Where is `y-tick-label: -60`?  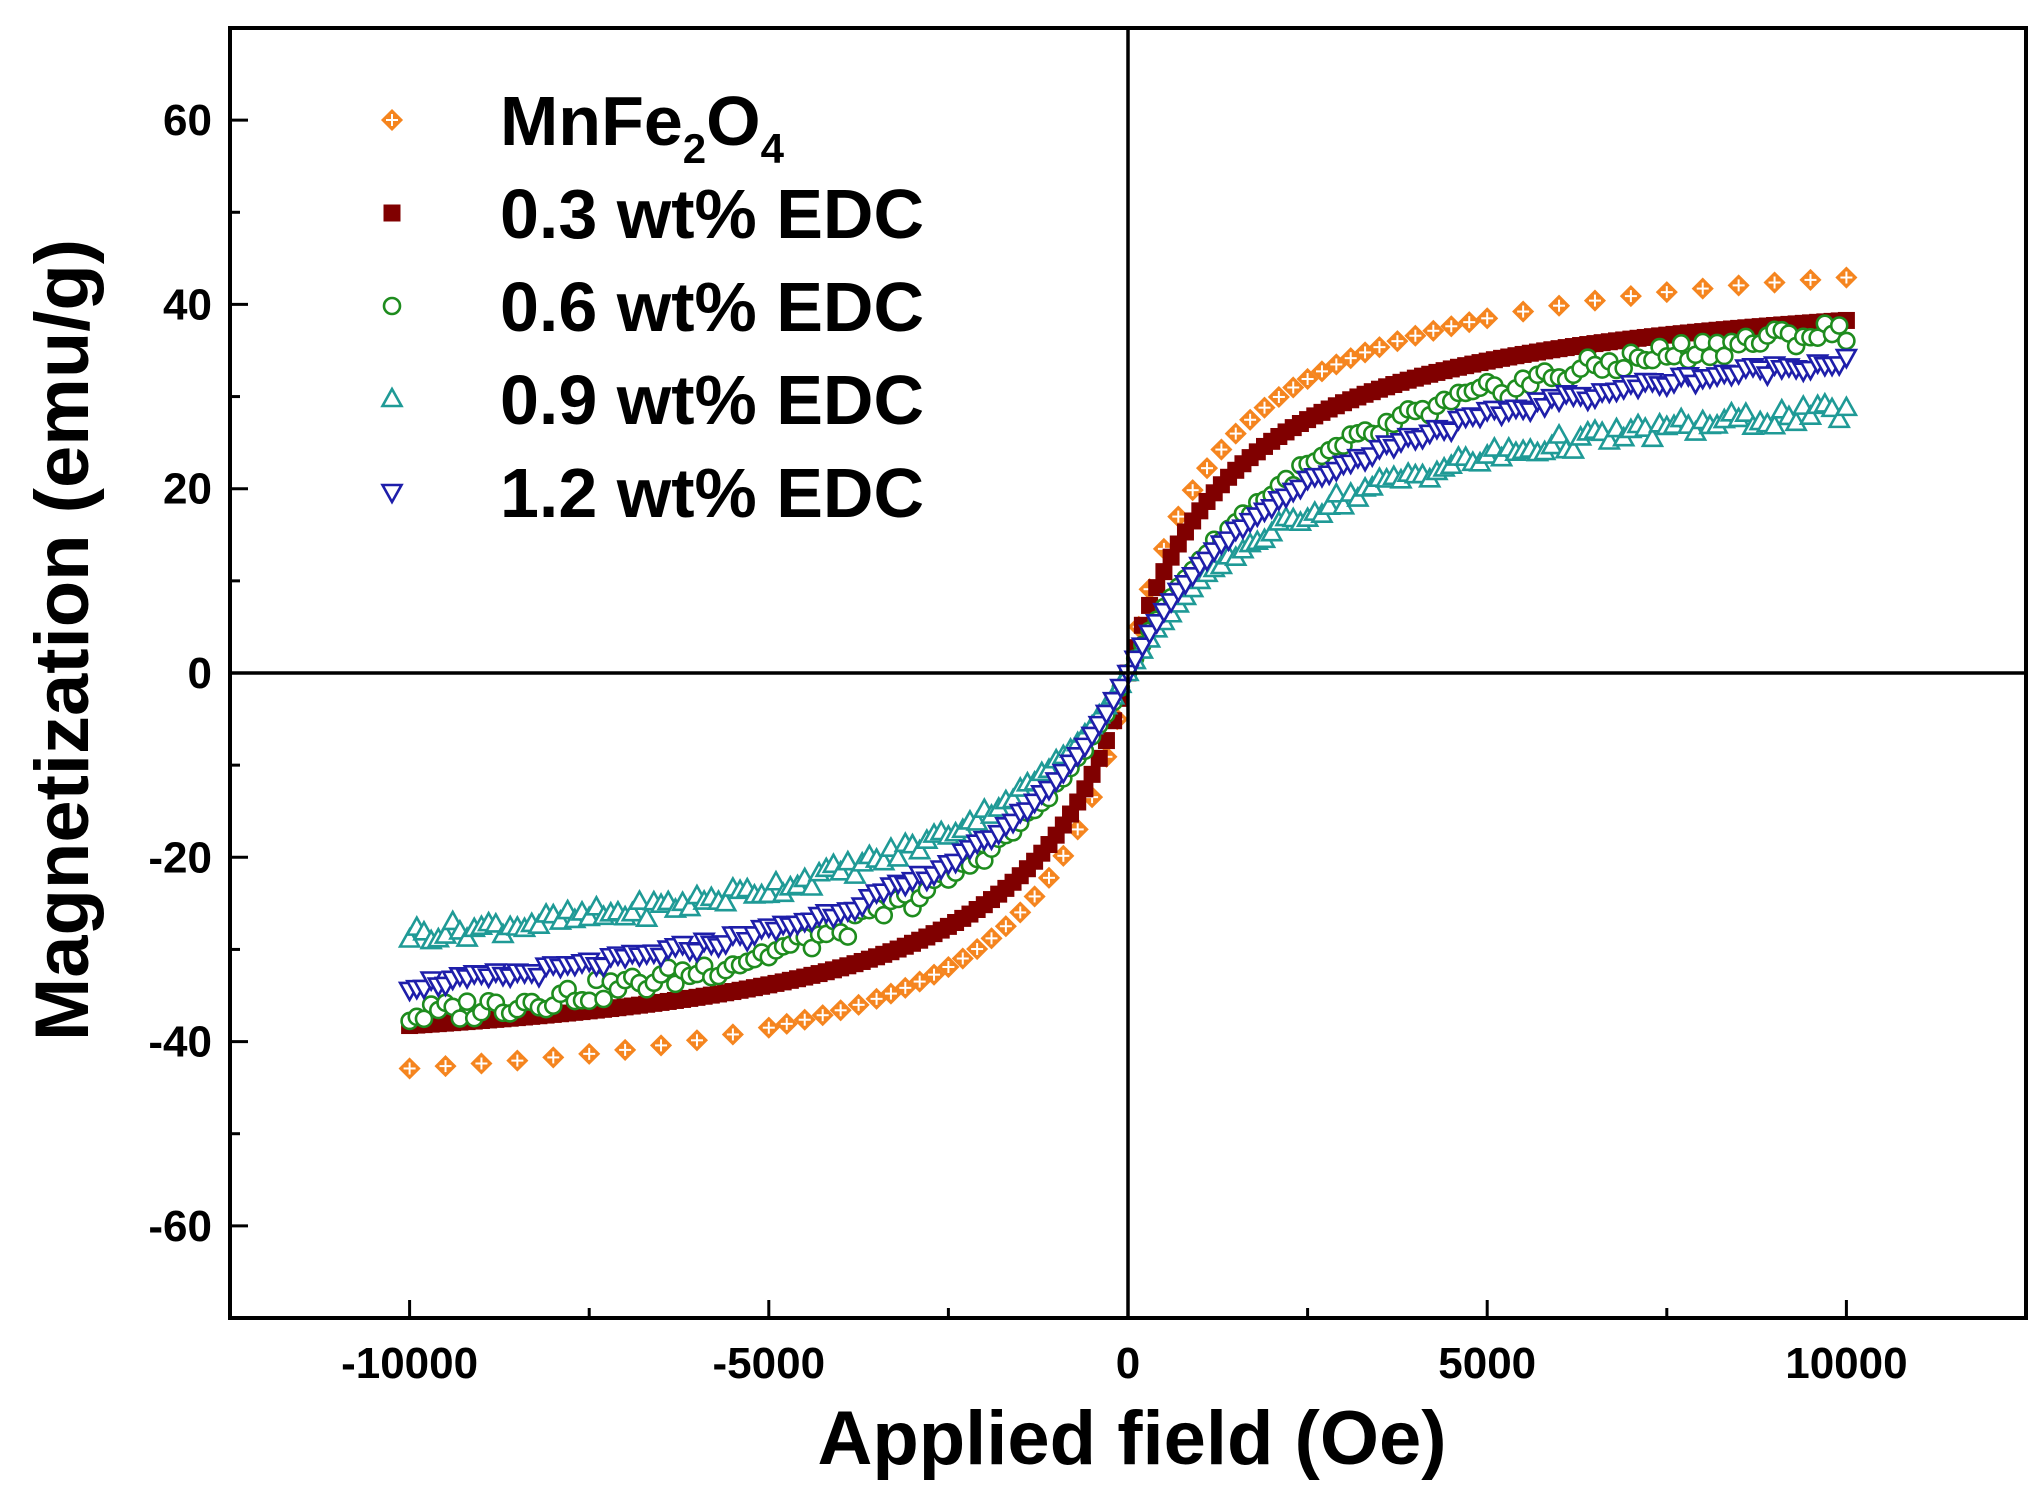
y-tick-label: -60 is located at coordinates (180, 1226).